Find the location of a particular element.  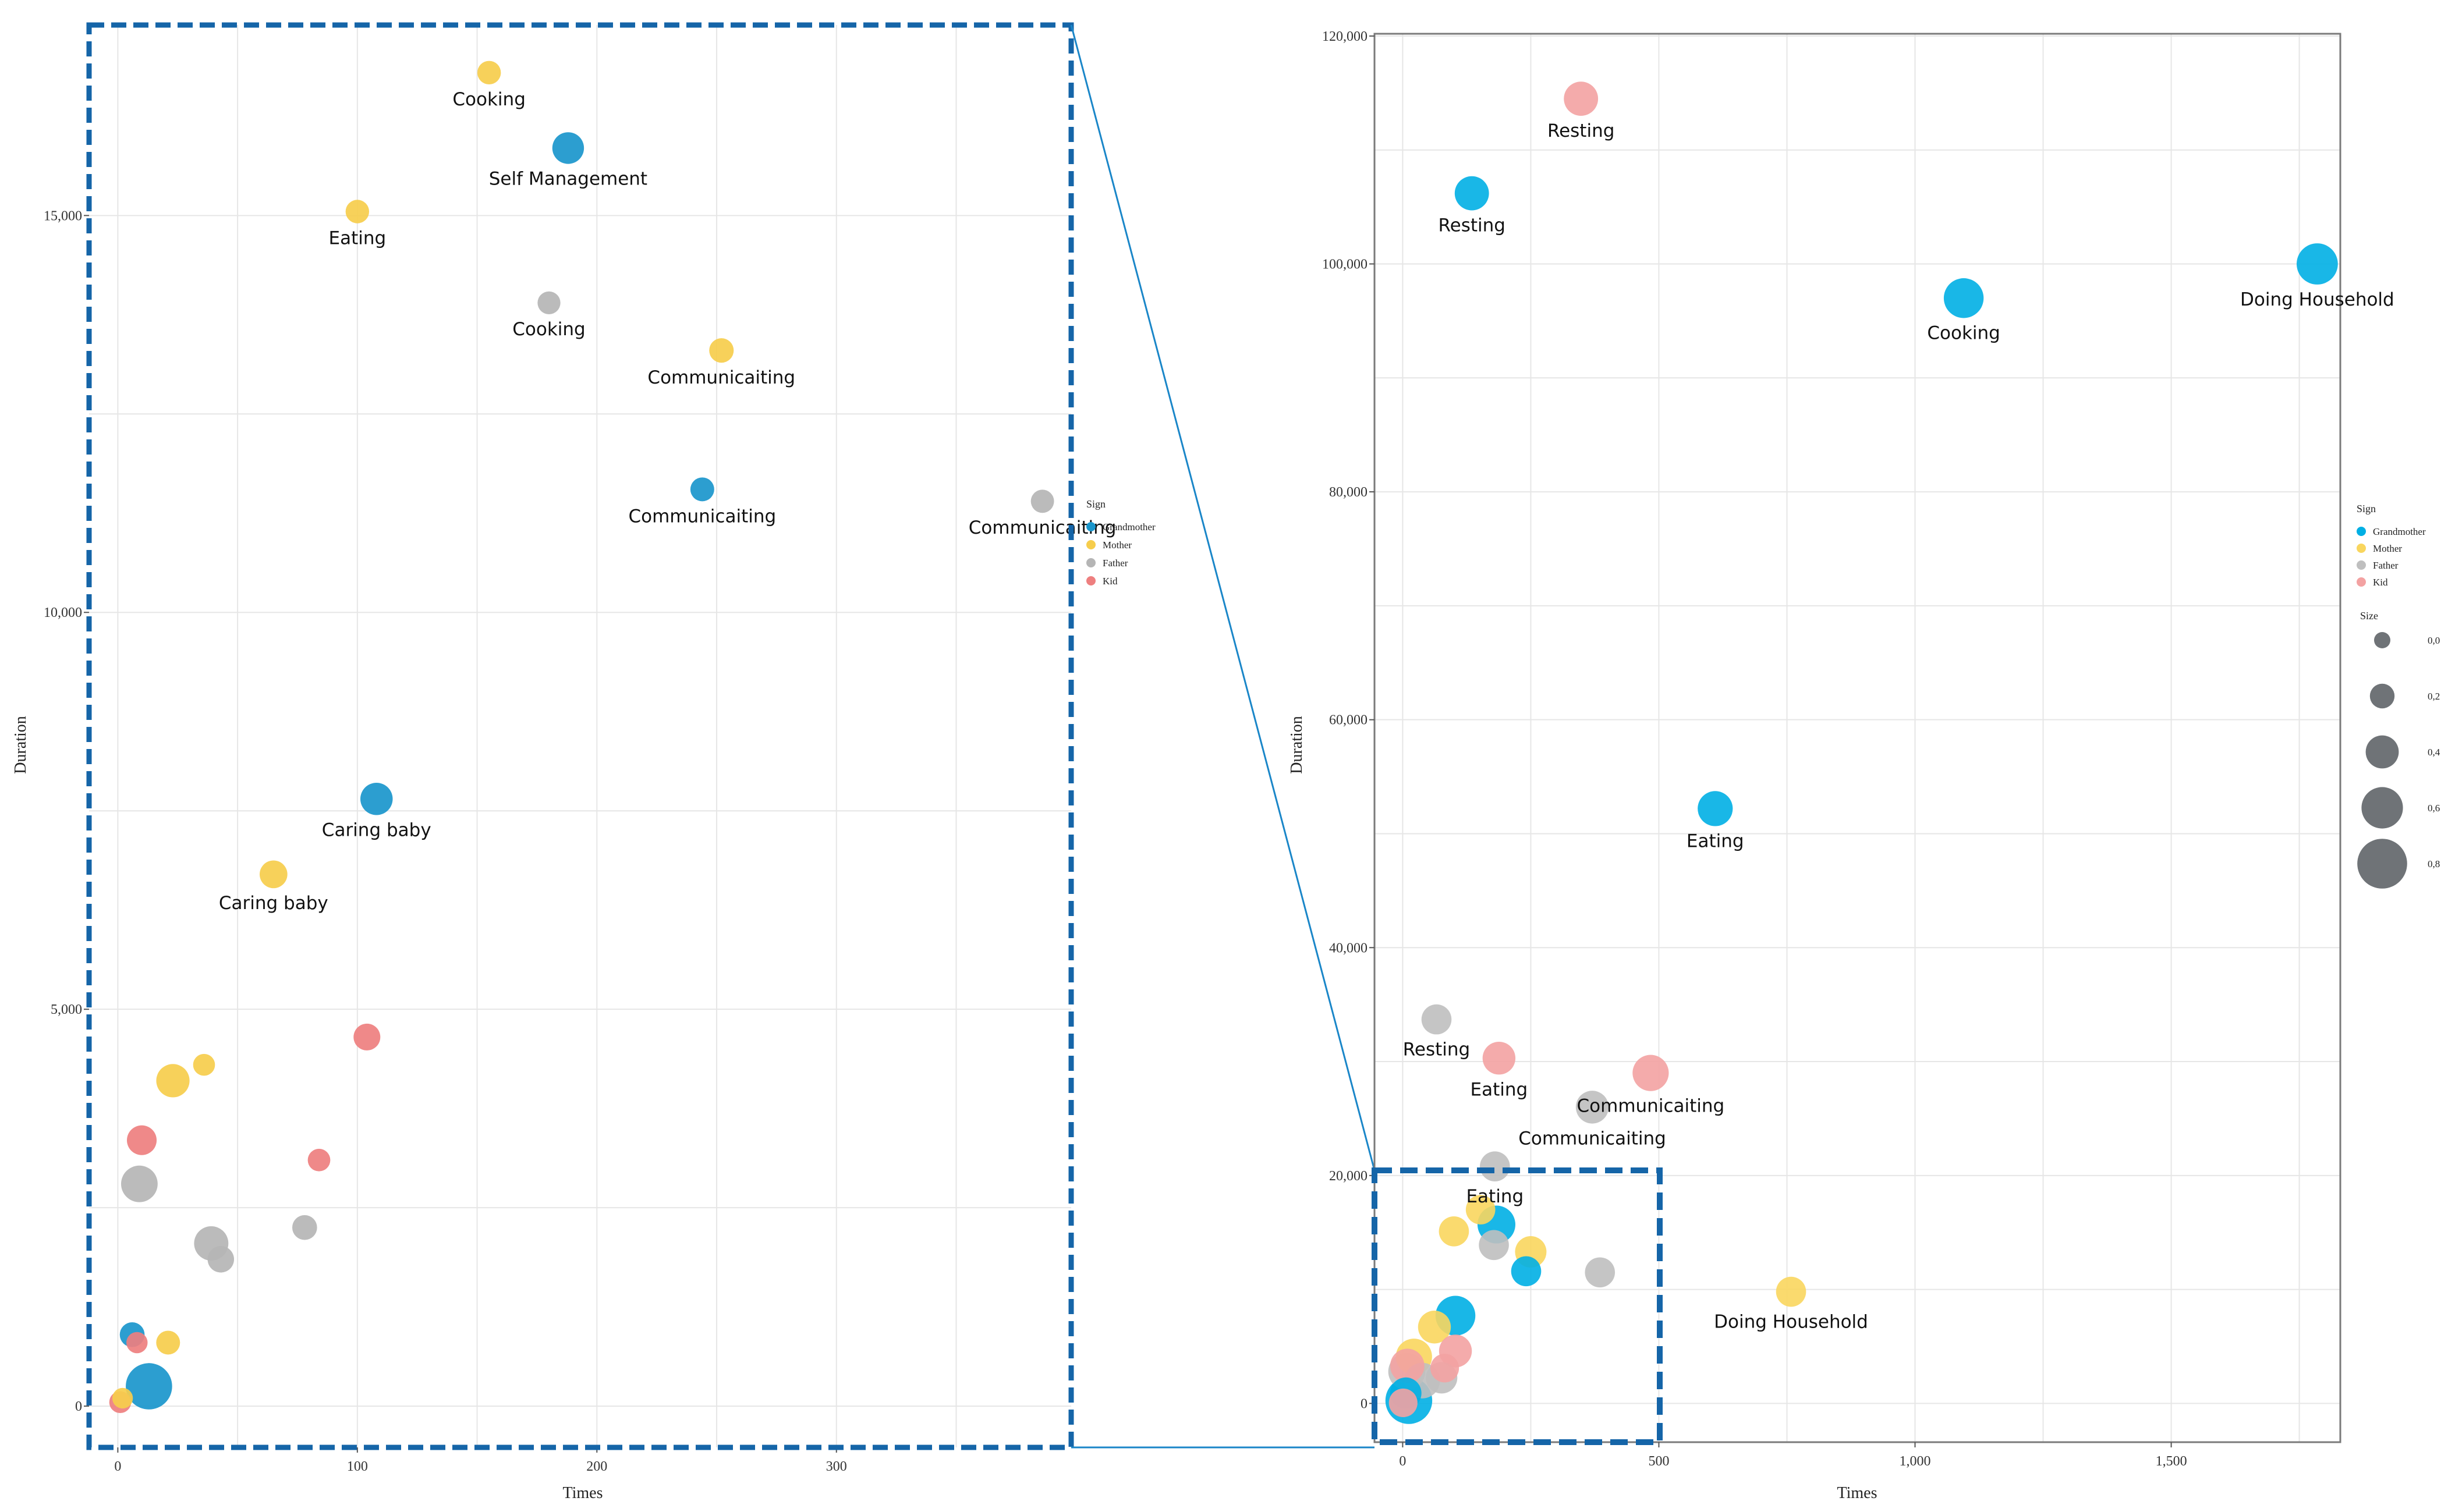

full-legend-key-grandmother is located at coordinates (2361, 531).